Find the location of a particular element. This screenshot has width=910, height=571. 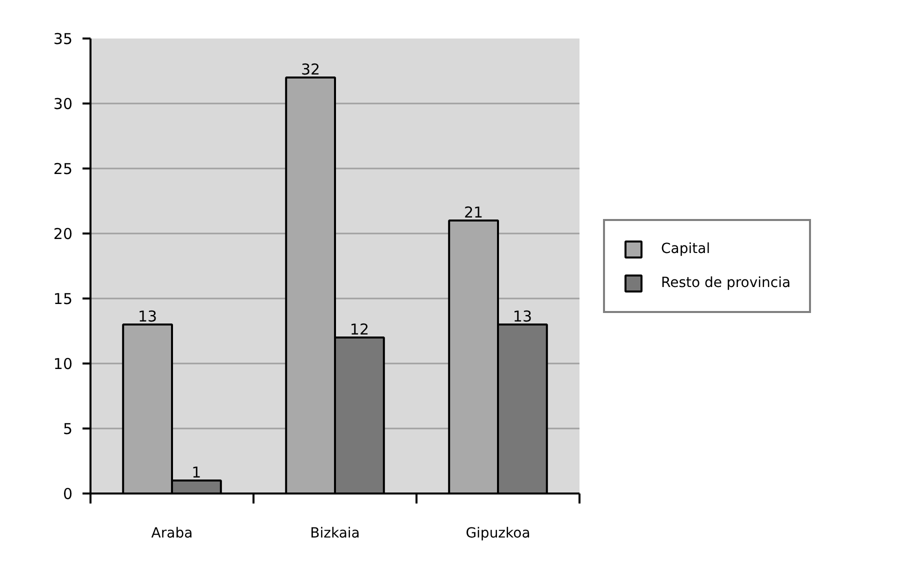

y-tick-label: 15 is located at coordinates (63, 299).